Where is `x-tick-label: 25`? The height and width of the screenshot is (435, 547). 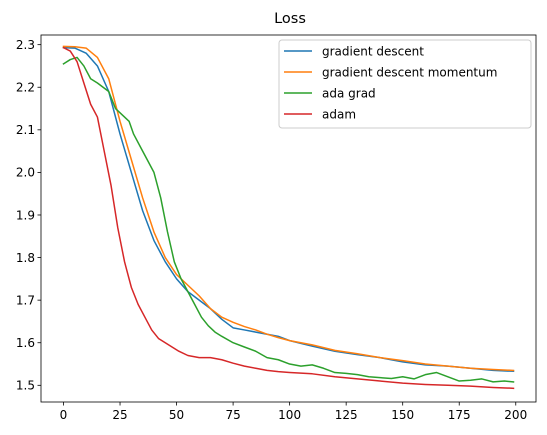 x-tick-label: 25 is located at coordinates (119, 415).